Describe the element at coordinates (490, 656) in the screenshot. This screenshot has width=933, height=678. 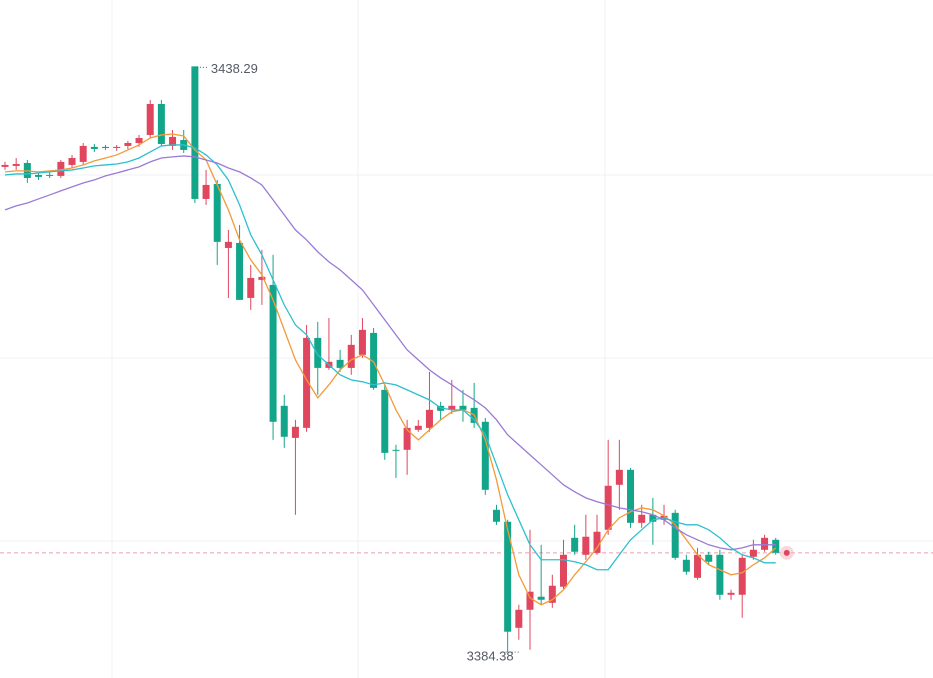
I see `low-label: 3384.38` at that location.